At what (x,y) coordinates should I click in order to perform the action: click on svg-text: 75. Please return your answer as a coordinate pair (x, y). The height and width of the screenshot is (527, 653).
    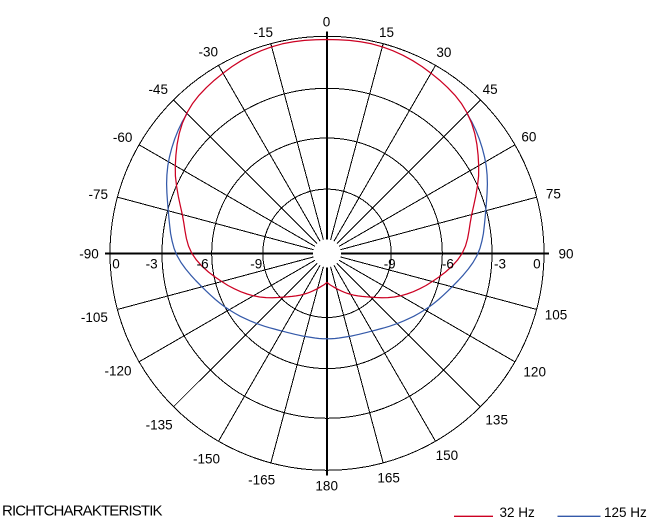
    Looking at the image, I should click on (553, 194).